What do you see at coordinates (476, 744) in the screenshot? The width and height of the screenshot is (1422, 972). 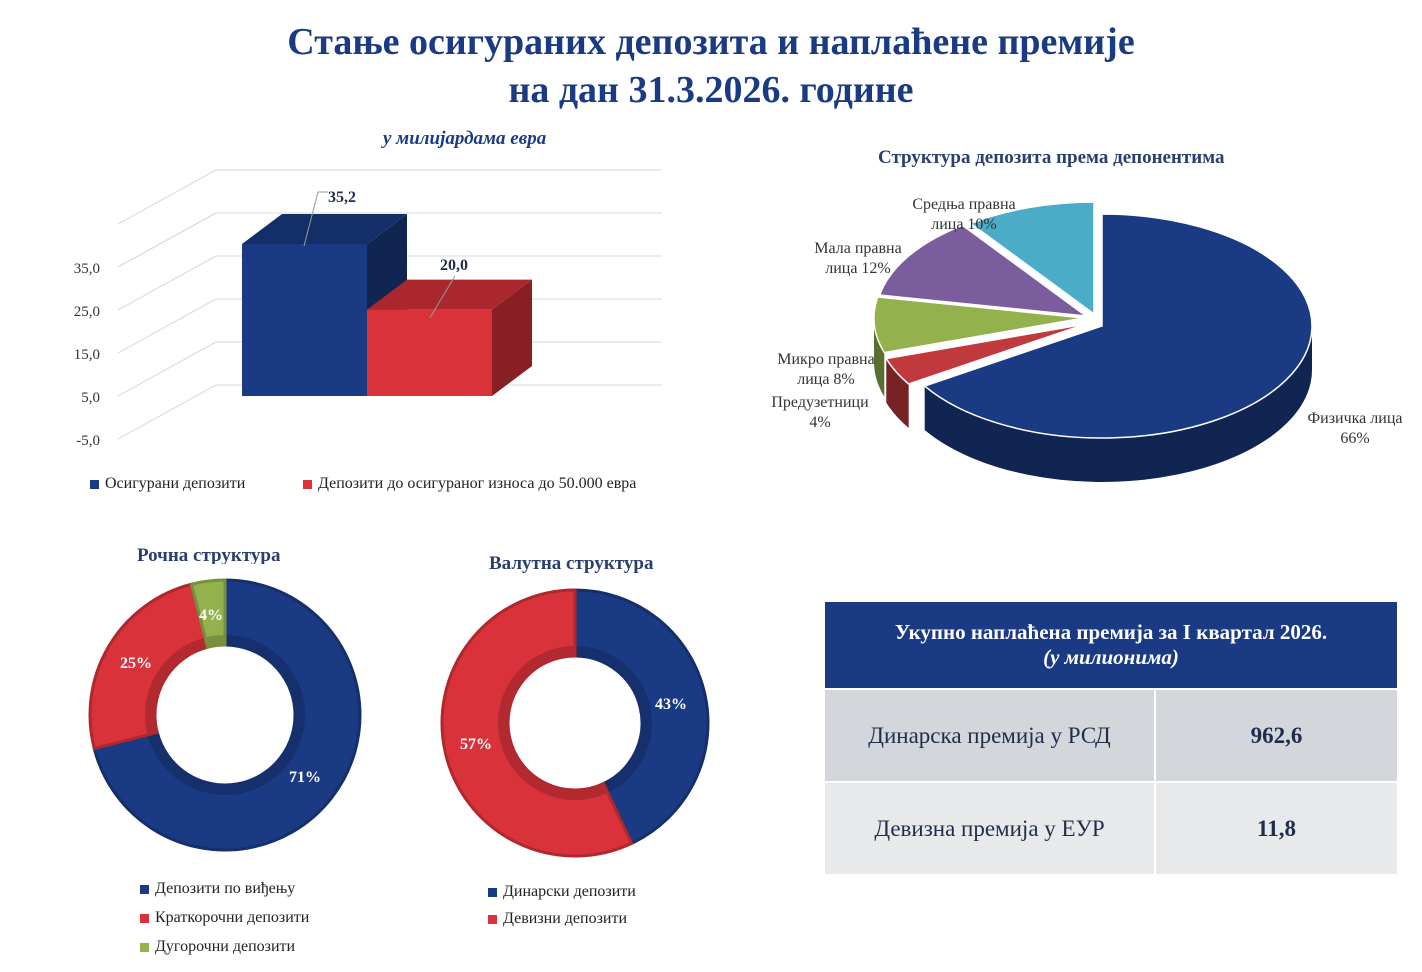 I see `donut-data-label: 57%` at bounding box center [476, 744].